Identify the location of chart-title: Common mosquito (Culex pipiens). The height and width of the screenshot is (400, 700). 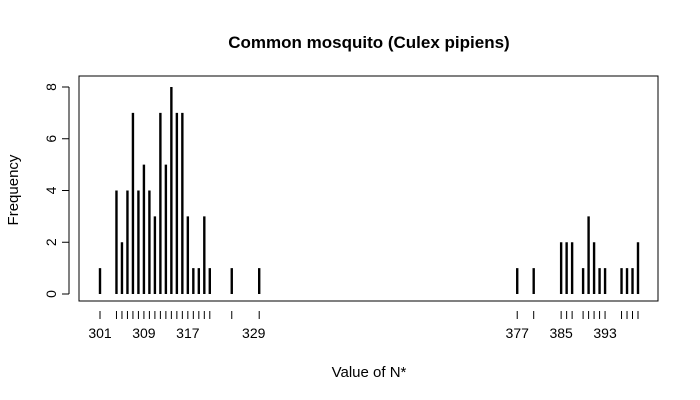
(368, 42).